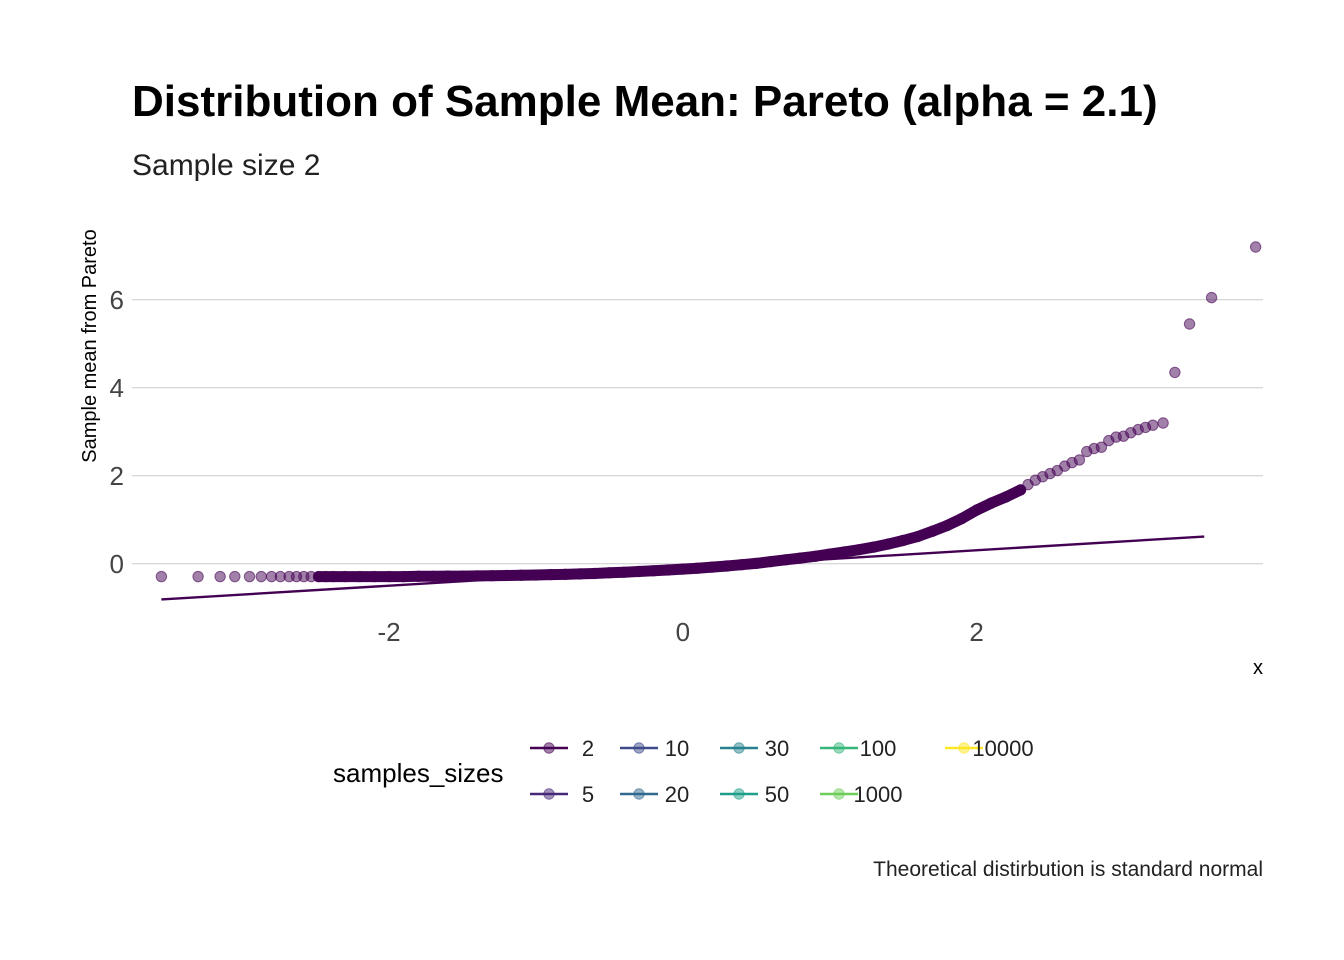  What do you see at coordinates (117, 300) in the screenshot?
I see `y-tick-label-3: 6` at bounding box center [117, 300].